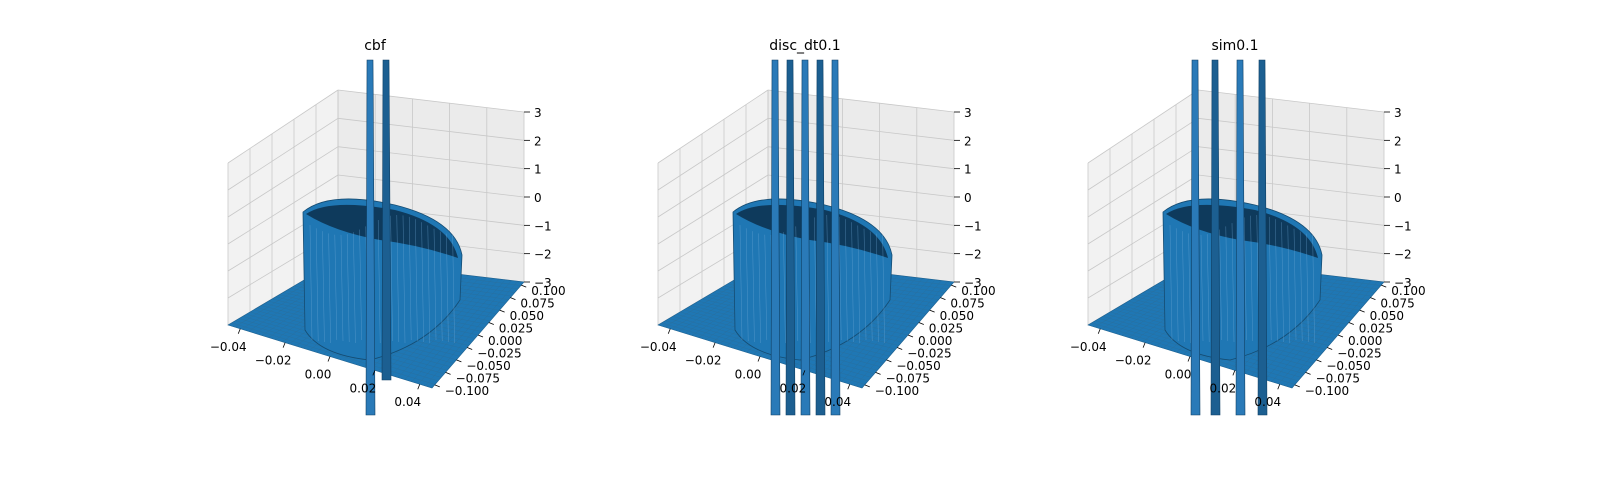 The height and width of the screenshot is (480, 1600). What do you see at coordinates (973, 255) in the screenshot?
I see `z-tick-label: −2` at bounding box center [973, 255].